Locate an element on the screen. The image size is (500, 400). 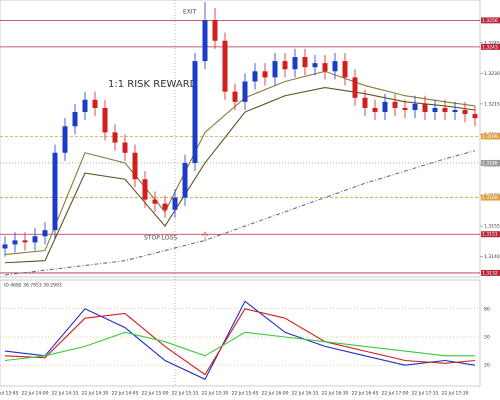
y-tick-label: 1.3140 is located at coordinates (492, 257).